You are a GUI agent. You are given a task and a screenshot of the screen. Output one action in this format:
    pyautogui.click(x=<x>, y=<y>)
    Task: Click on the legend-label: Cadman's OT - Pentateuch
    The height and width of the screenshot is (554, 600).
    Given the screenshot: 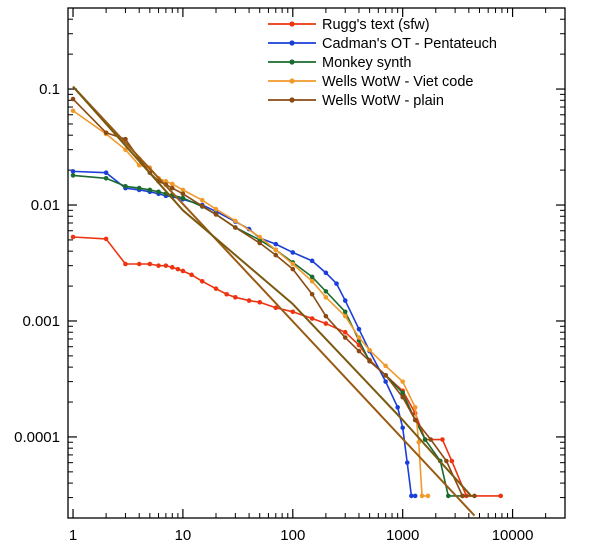 What is the action you would take?
    pyautogui.click(x=409, y=44)
    